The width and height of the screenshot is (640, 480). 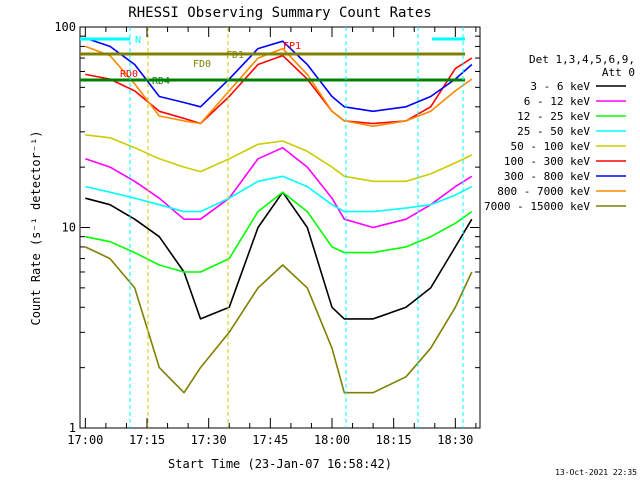 I want to click on legend-item-label: 25 - 50 keV, so click(x=553, y=131).